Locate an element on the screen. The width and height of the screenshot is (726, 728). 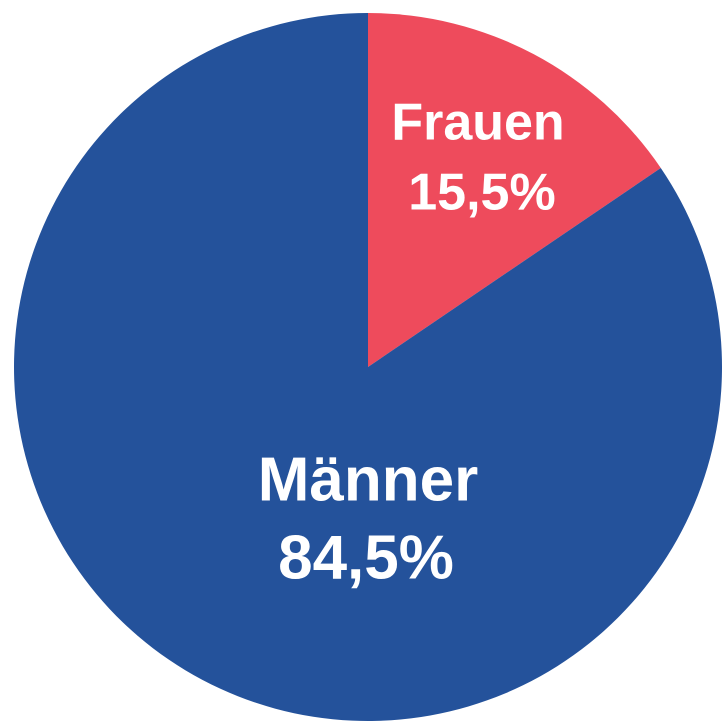
slice-label-group-maenner: Männer 84,5% is located at coordinates (368, 518).